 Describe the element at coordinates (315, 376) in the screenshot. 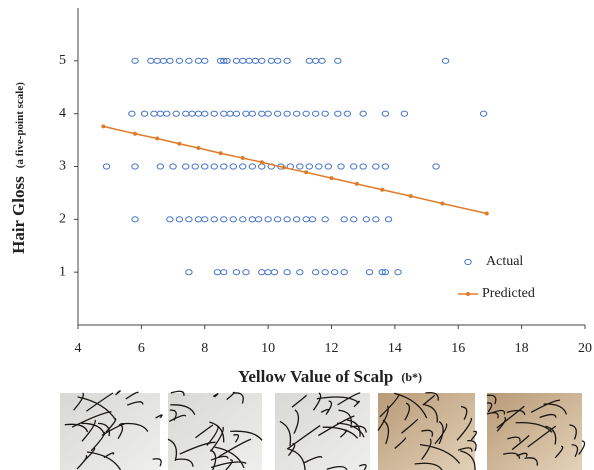

I see `x-label: Yellow Value of Scalp` at that location.